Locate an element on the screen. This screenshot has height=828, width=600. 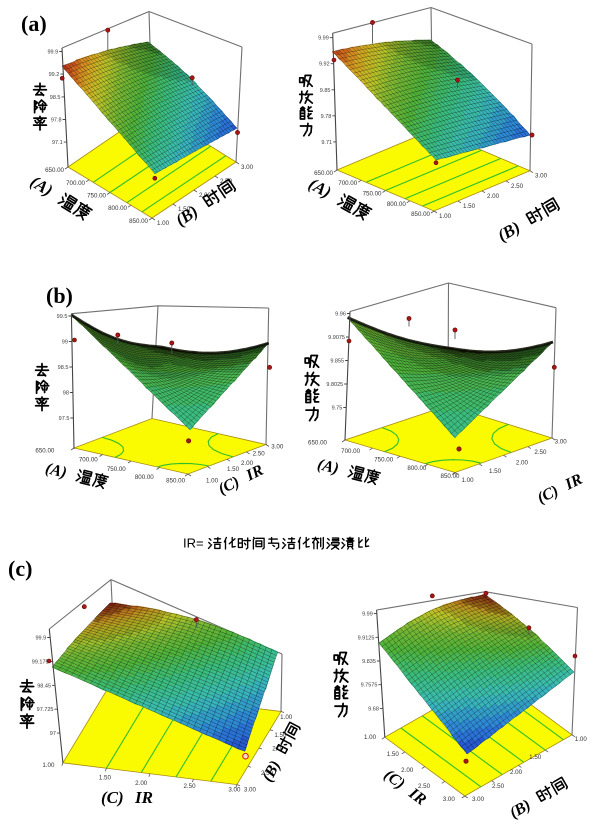
svg-text: (a) is located at coordinates (34, 23).